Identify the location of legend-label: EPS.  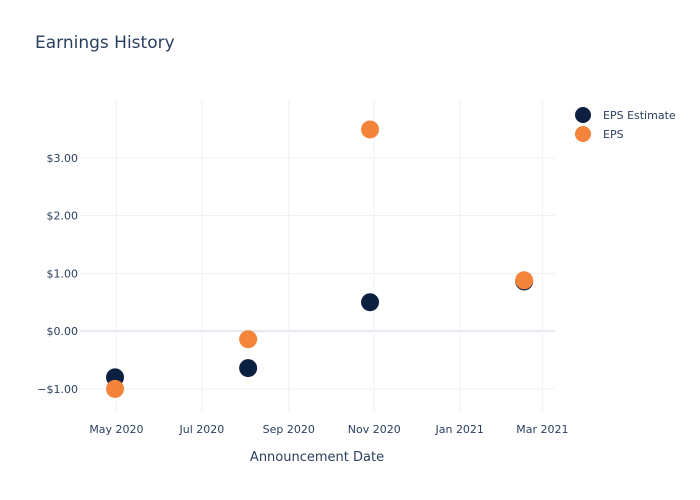
(613, 134).